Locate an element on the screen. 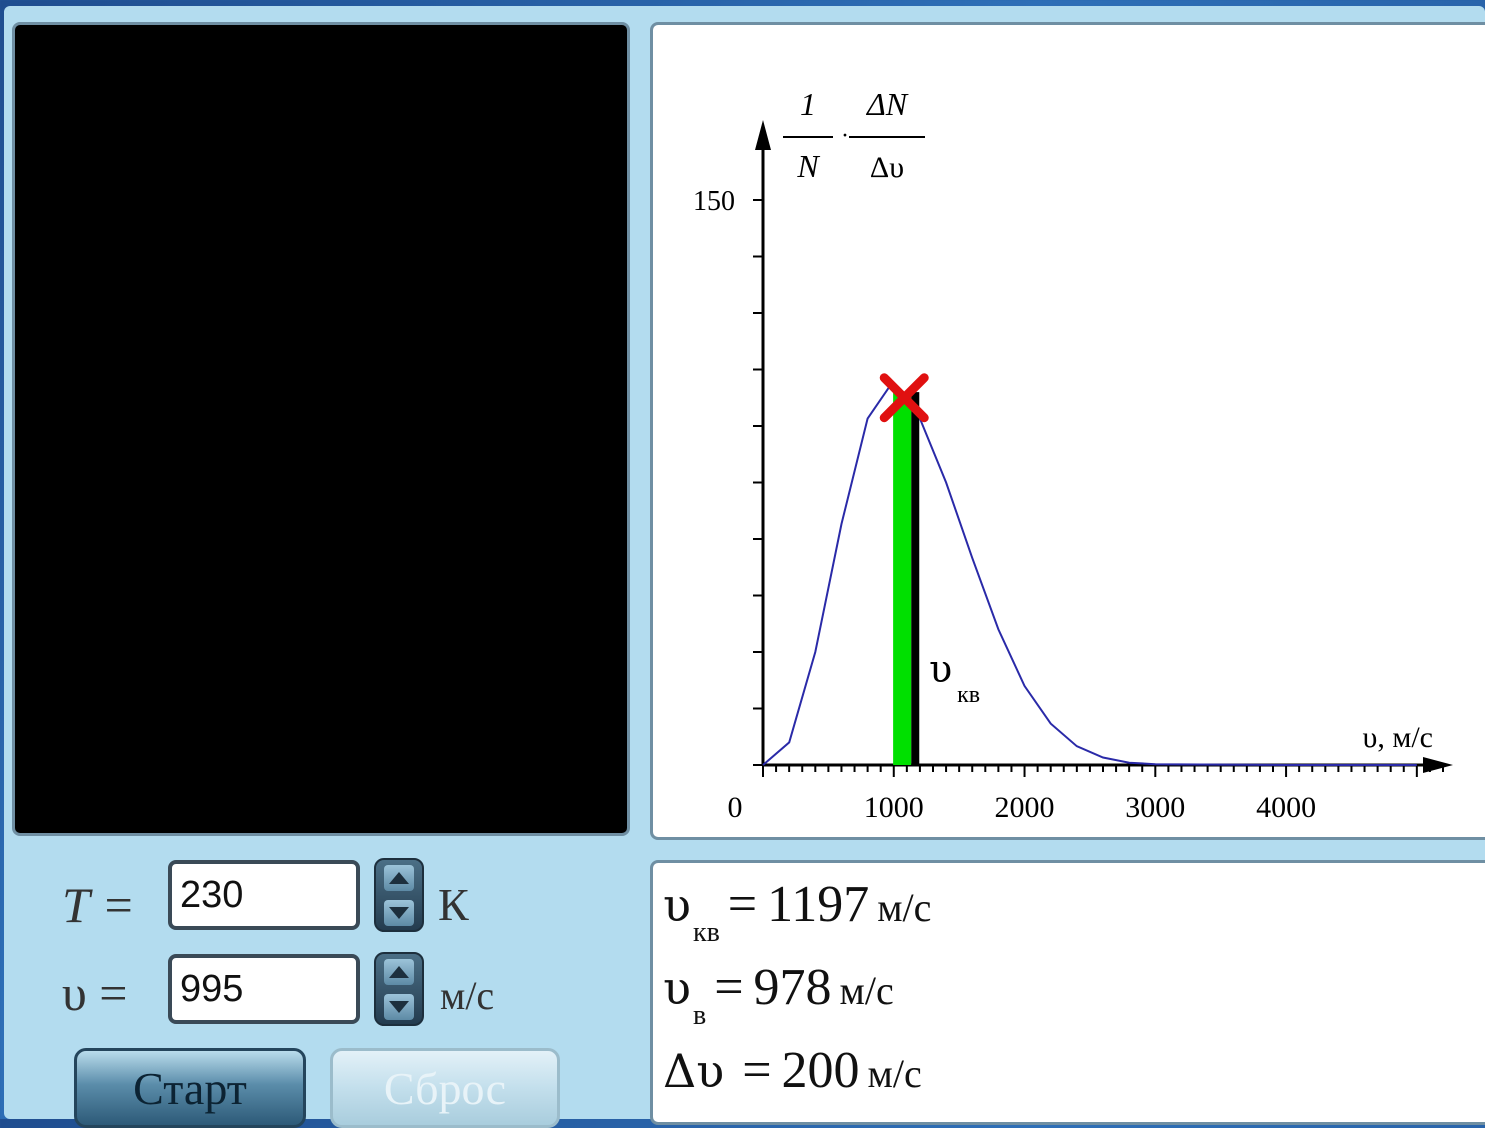 This screenshot has width=1485, height=1128. velocity-label: υ = is located at coordinates (95, 993).